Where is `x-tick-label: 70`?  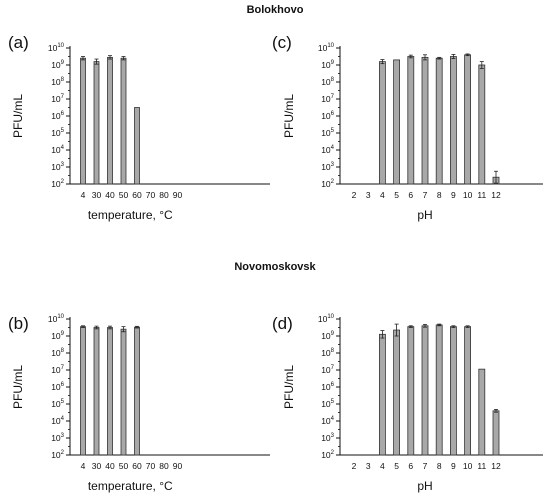 x-tick-label: 70 is located at coordinates (151, 466).